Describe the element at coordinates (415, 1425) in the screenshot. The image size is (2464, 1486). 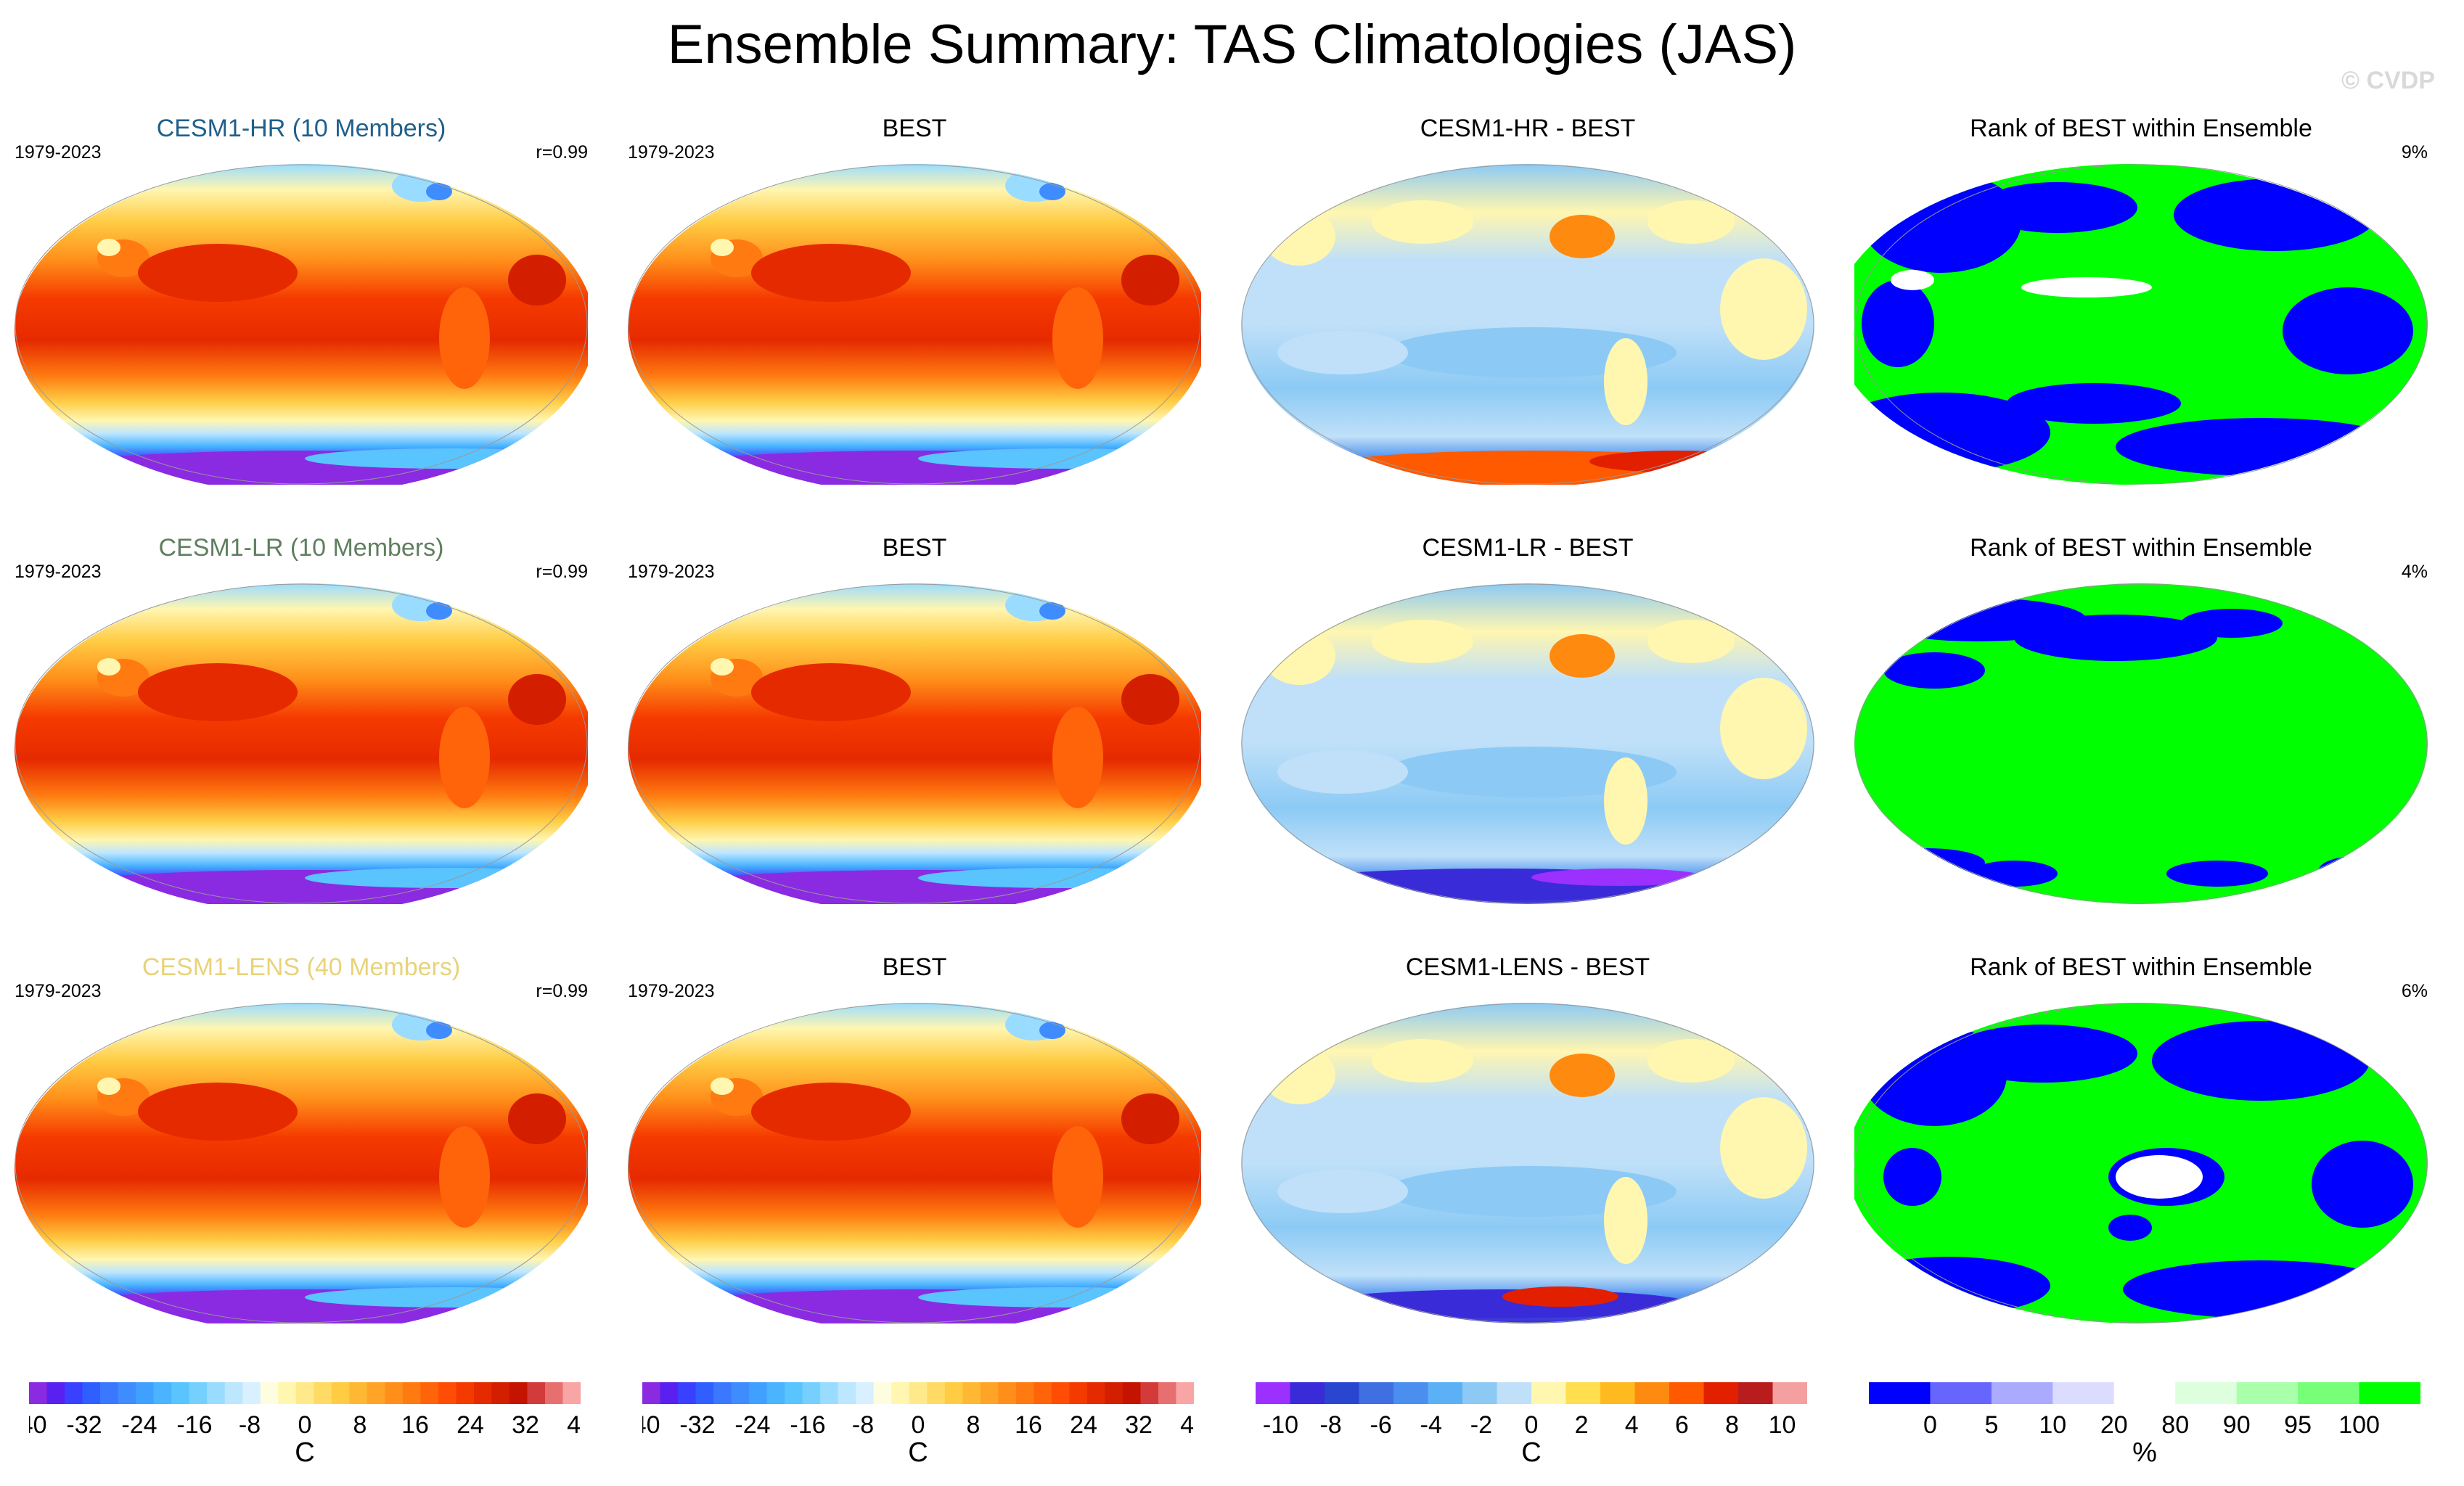
I see `colorbar-tick-label: 16` at that location.